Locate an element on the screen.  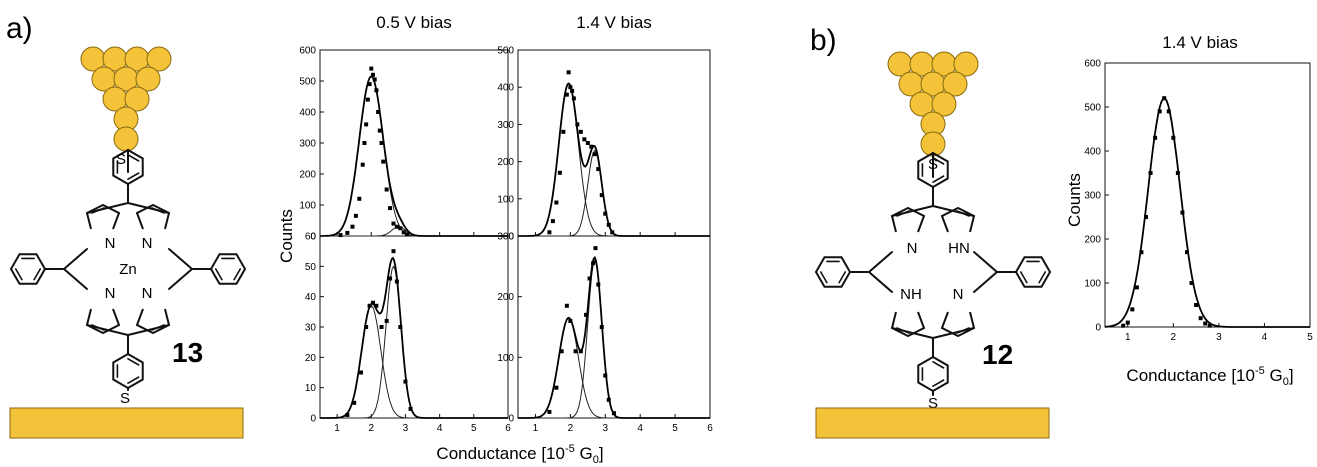
gold-substrate is located at coordinates (126, 423).